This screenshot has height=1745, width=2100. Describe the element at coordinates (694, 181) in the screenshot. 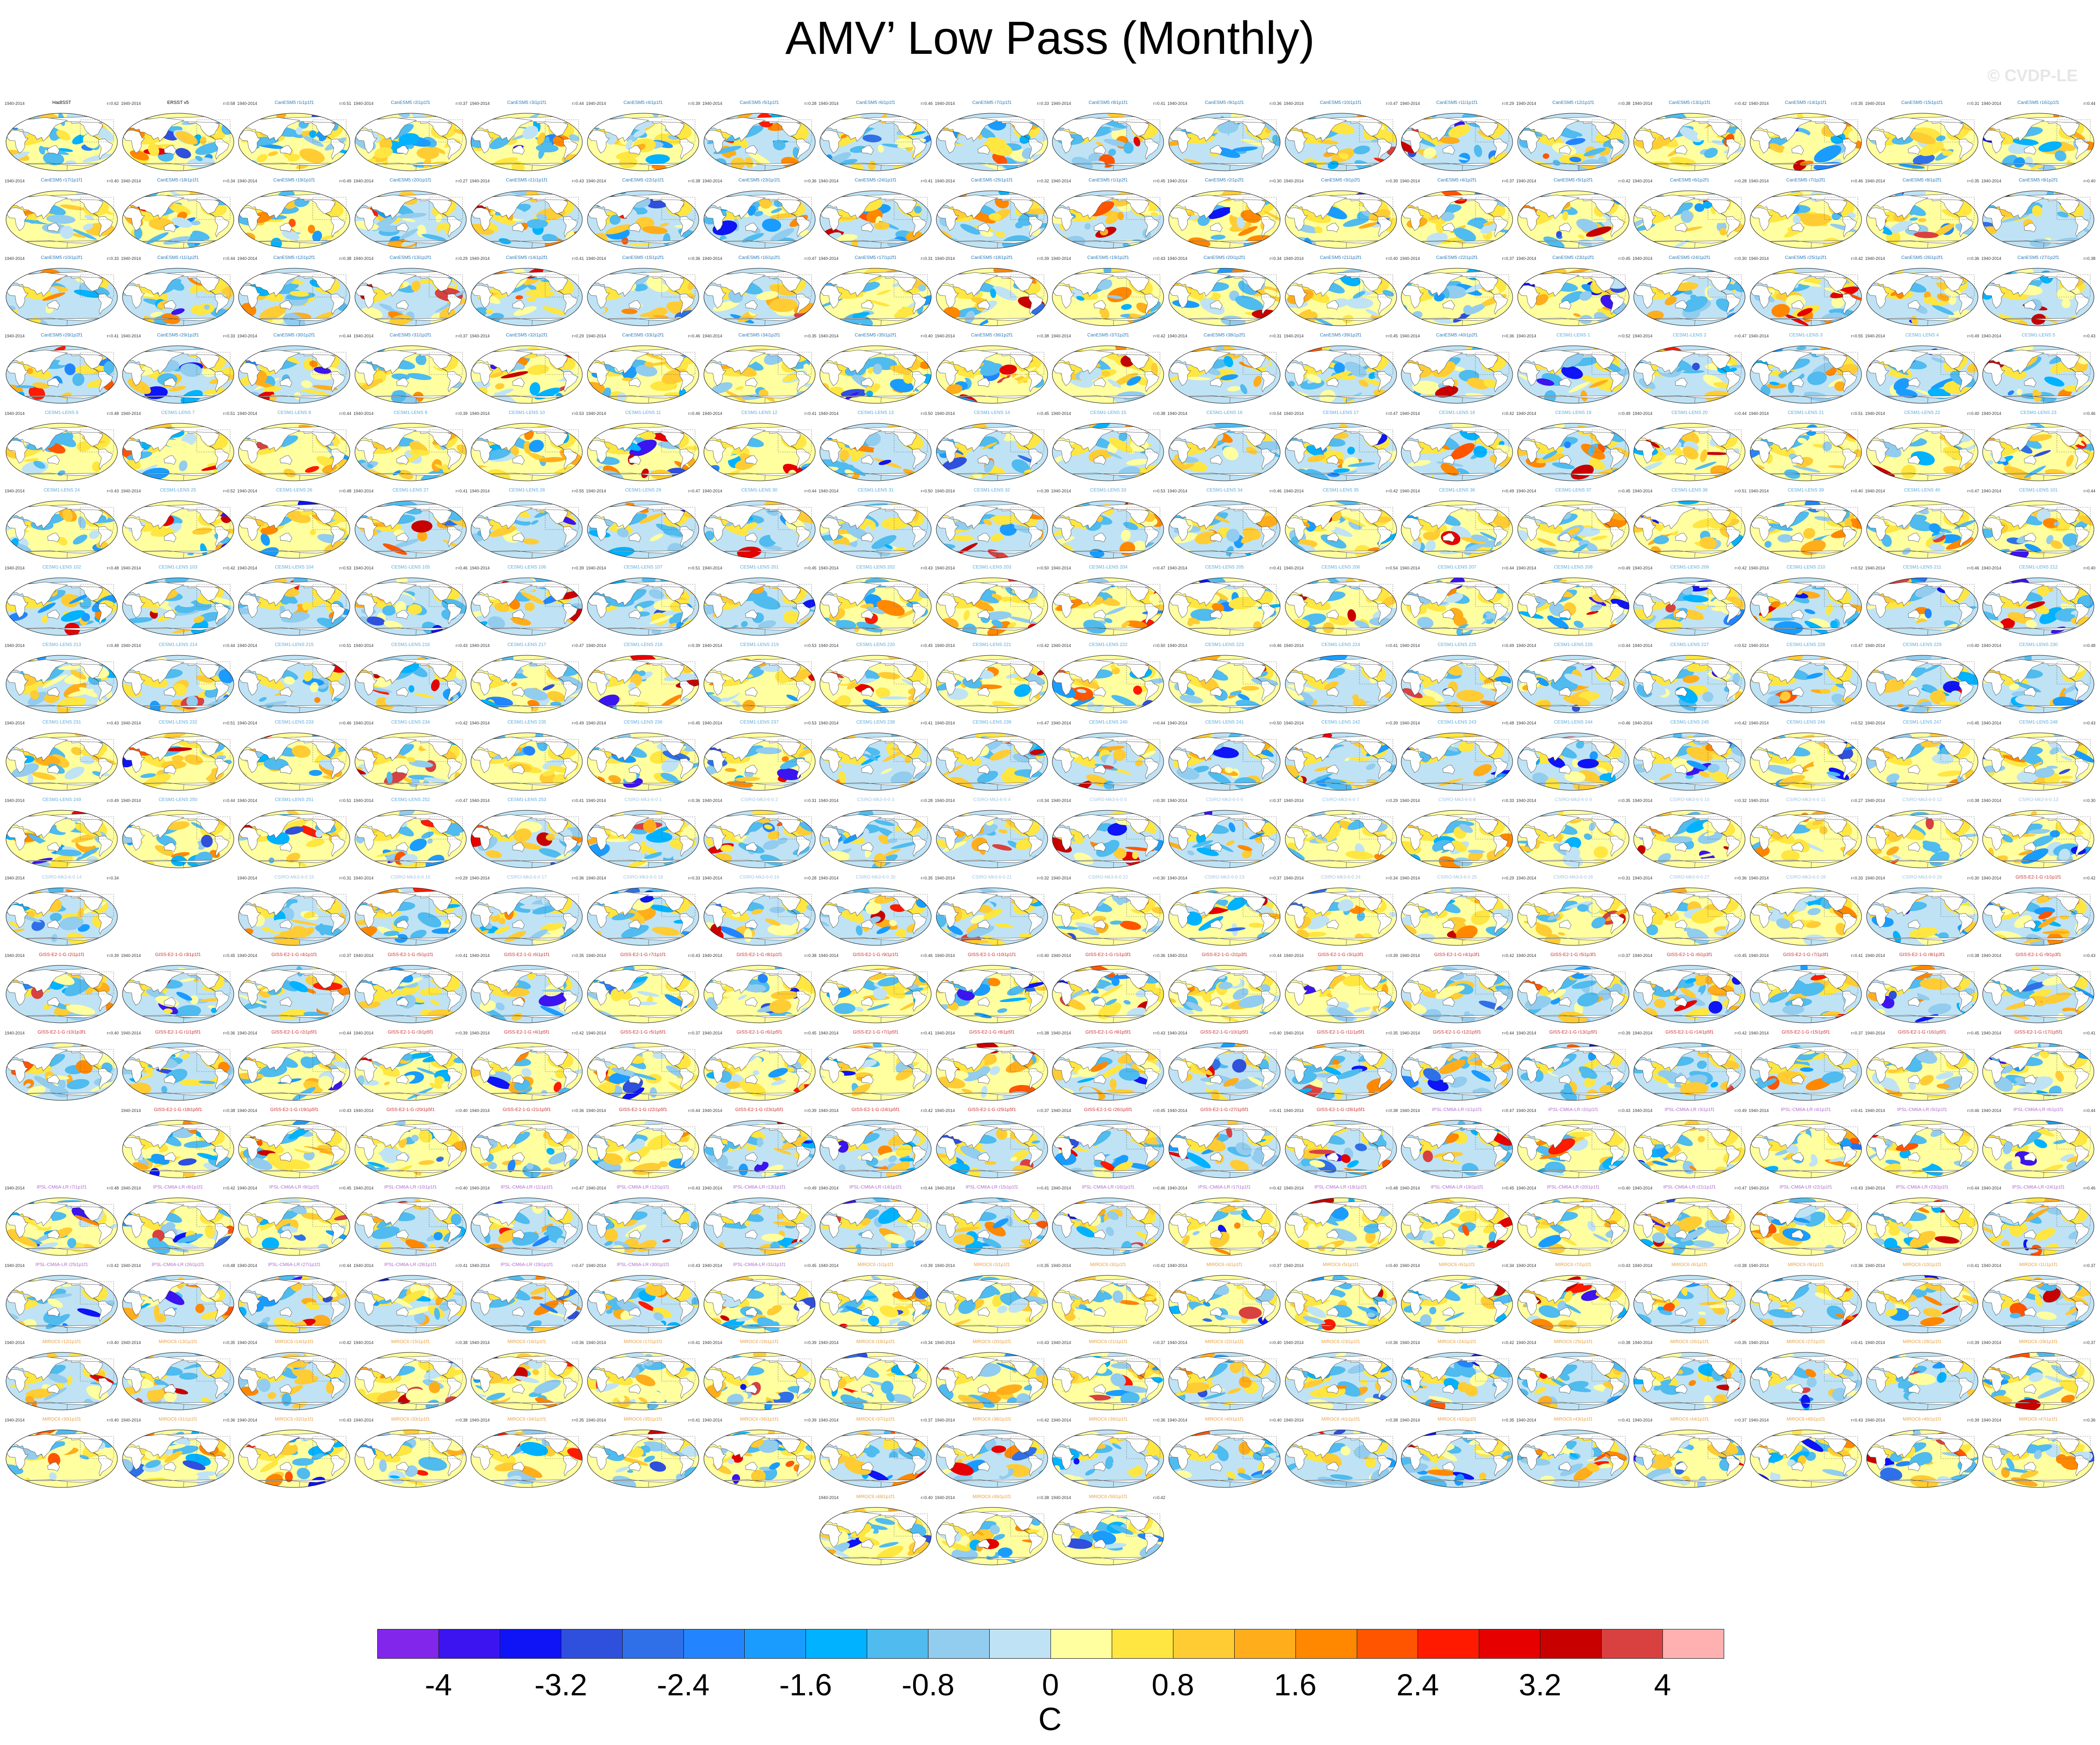

I see `panel-pattern-correlation: r=0.38` at that location.